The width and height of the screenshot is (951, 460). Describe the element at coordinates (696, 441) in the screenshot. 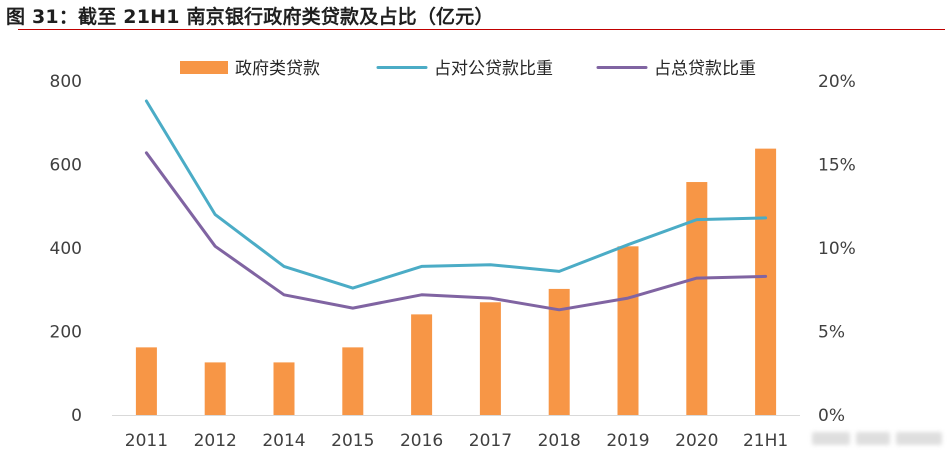

I see `x-tick-label: 2020` at that location.